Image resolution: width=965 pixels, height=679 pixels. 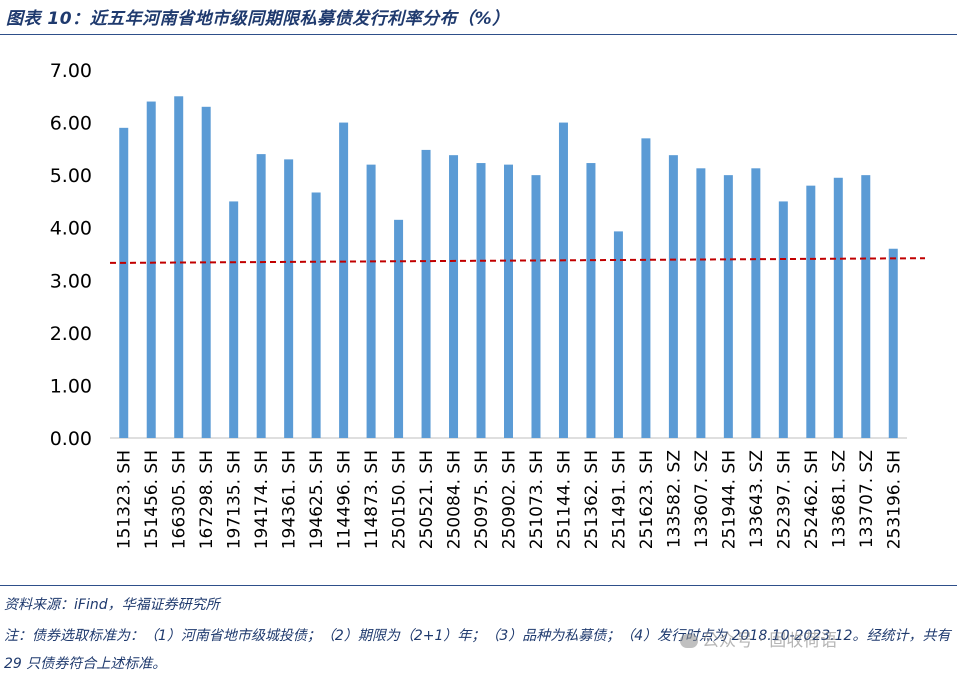 I want to click on x-tick-label: 250150. SH, so click(x=400, y=499).